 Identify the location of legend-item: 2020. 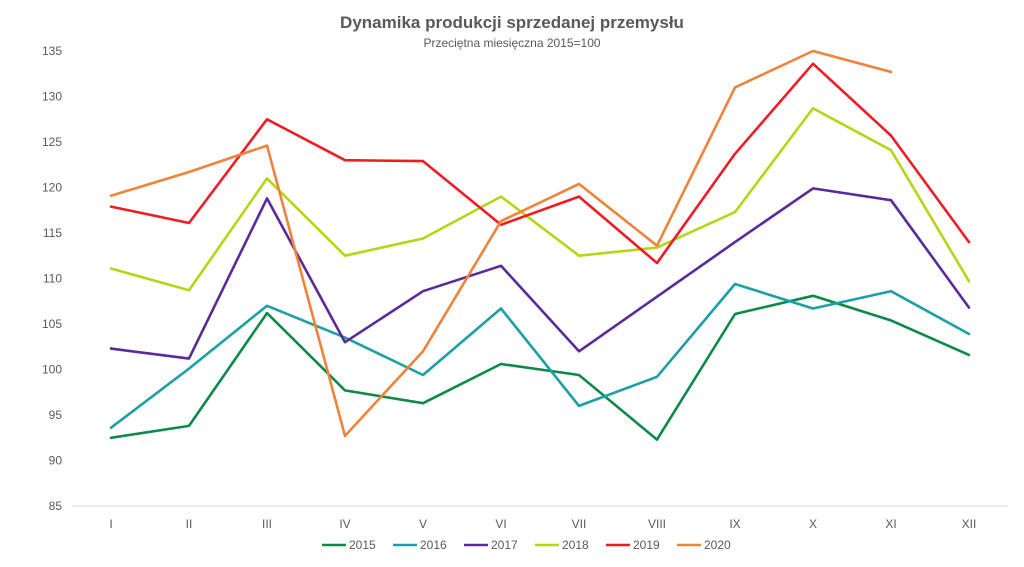
(704, 545).